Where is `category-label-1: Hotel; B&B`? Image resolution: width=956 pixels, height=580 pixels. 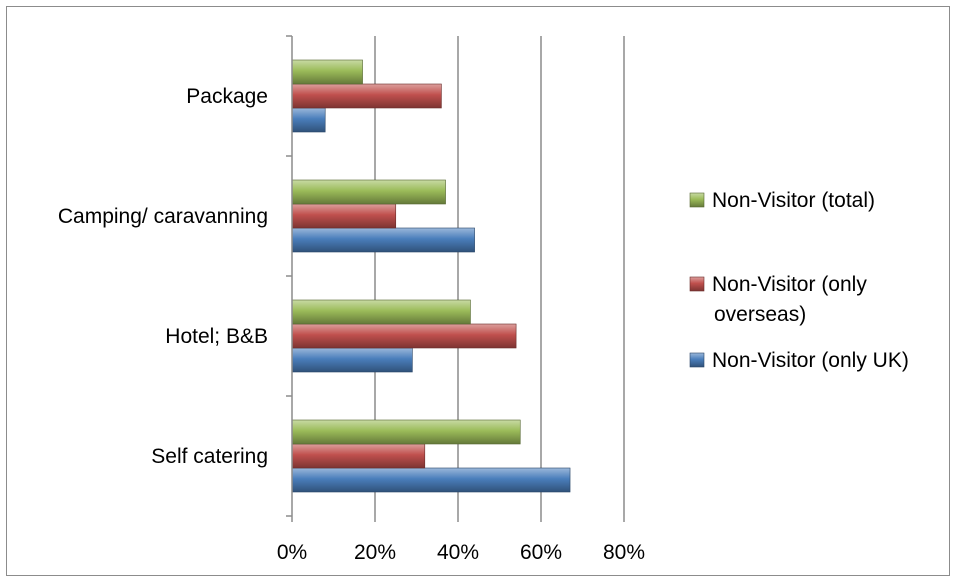
category-label-1: Hotel; B&B is located at coordinates (216, 336).